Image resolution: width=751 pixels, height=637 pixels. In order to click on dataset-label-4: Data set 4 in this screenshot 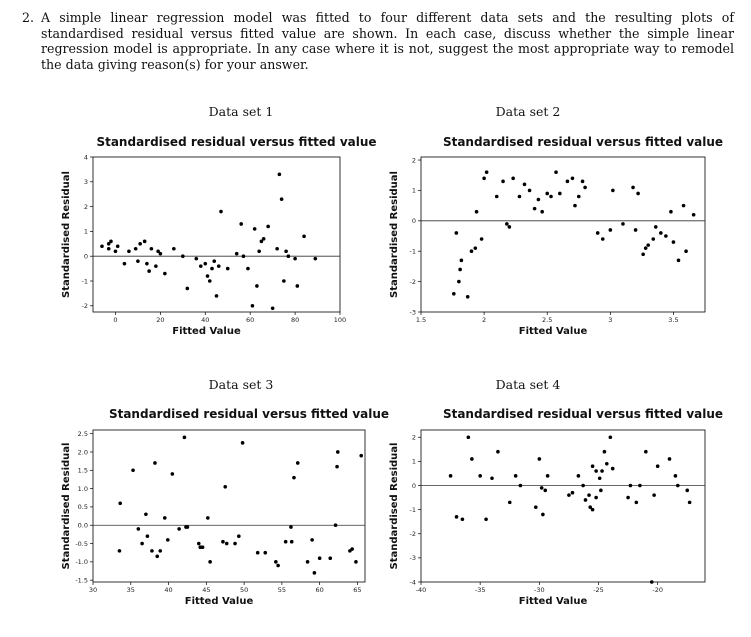, I will do `click(528, 384)`.